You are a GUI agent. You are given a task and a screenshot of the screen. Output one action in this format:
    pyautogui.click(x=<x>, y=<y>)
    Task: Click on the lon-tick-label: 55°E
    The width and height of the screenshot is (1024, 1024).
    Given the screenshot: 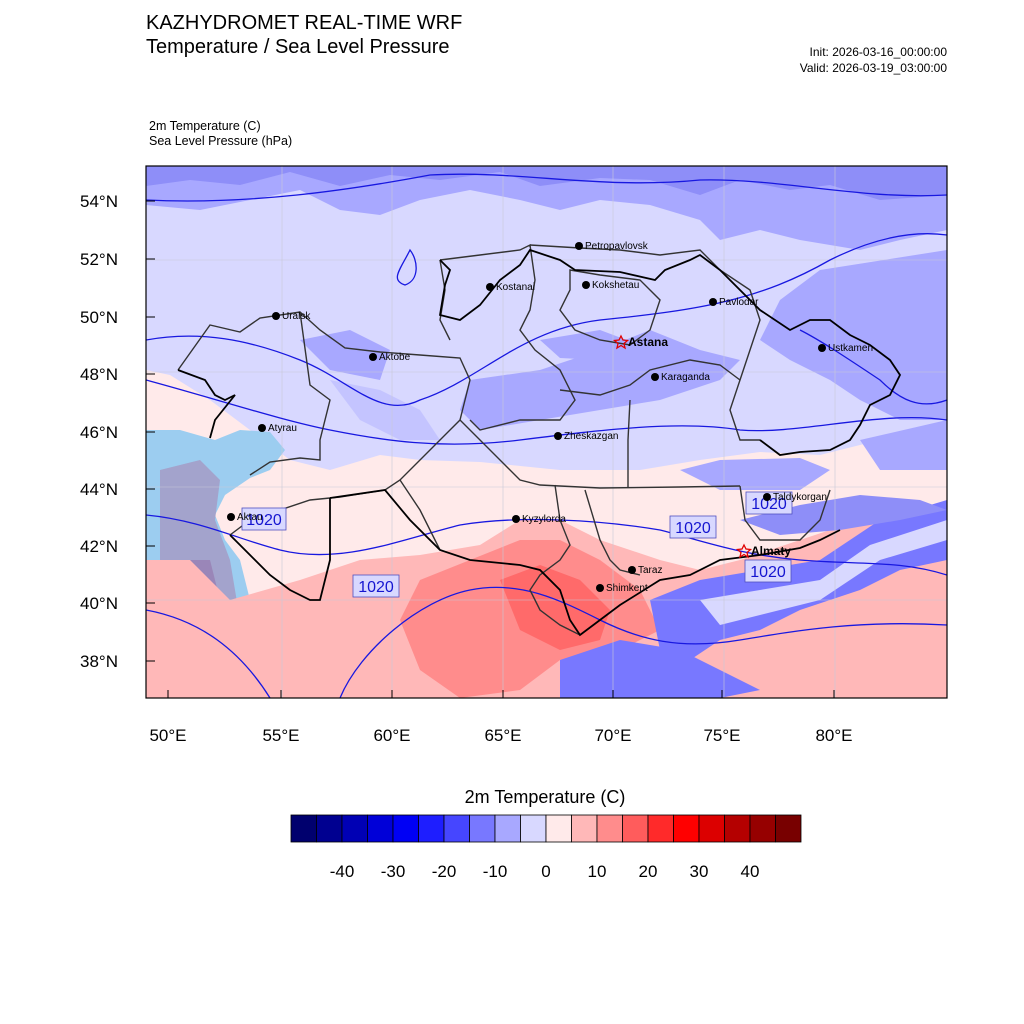 What is the action you would take?
    pyautogui.click(x=280, y=735)
    